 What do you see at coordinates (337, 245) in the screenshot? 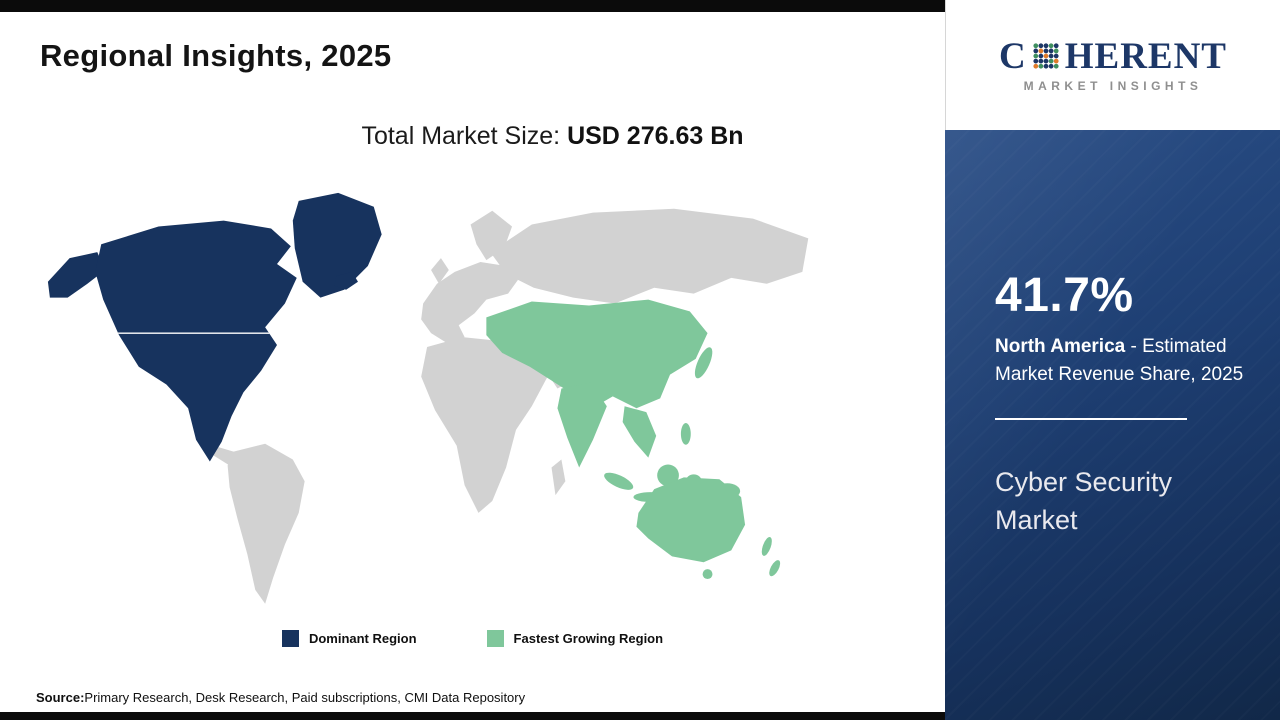
I see `region-greenland` at bounding box center [337, 245].